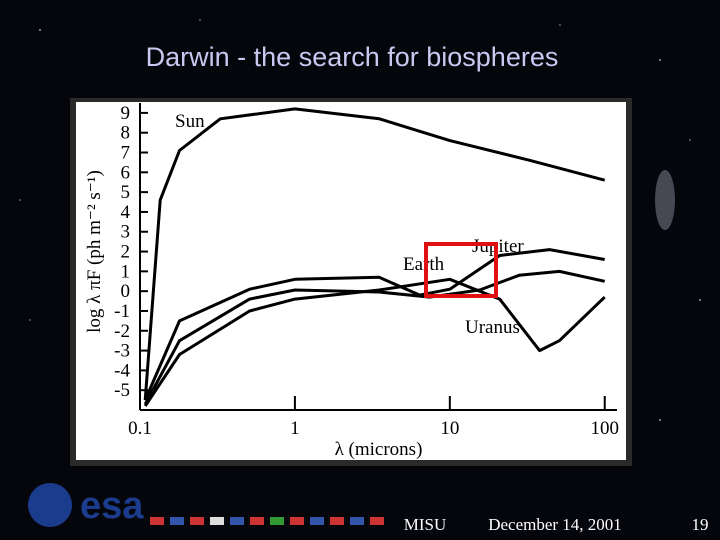 The image size is (720, 540). I want to click on slide-title: Darwin - the search for biospheres, so click(352, 57).